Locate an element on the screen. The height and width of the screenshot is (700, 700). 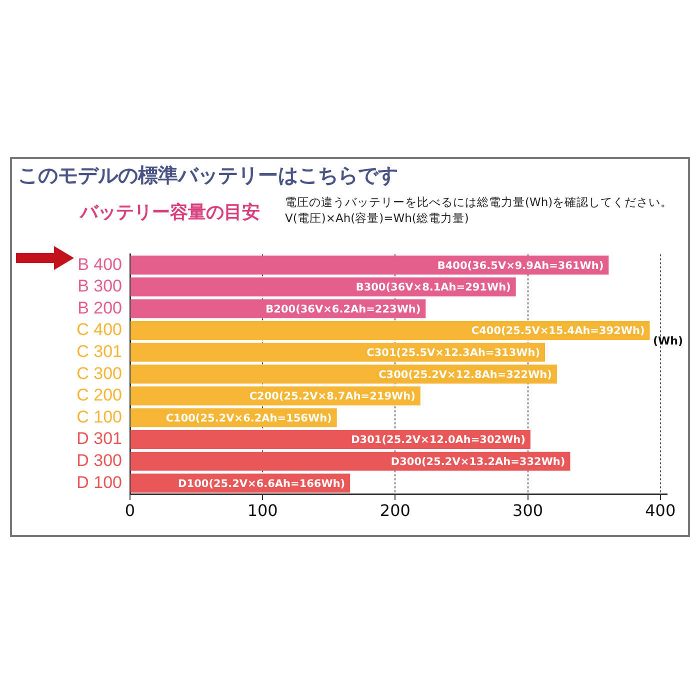
x-axis-title: (Wh) is located at coordinates (667, 341).